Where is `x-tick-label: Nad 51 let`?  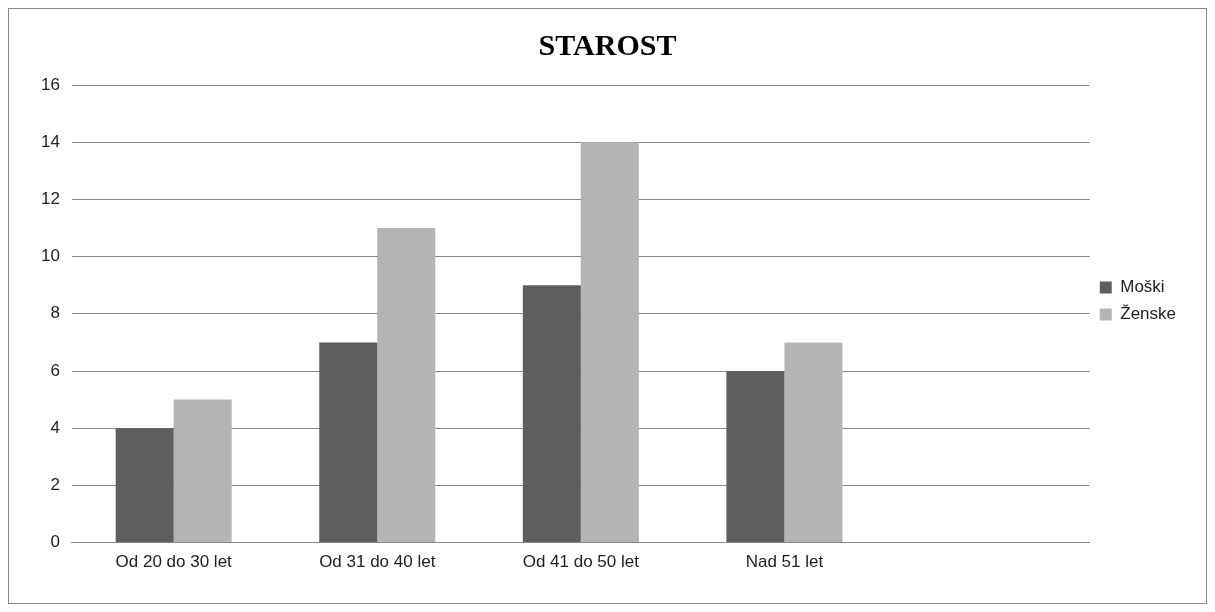 x-tick-label: Nad 51 let is located at coordinates (784, 562).